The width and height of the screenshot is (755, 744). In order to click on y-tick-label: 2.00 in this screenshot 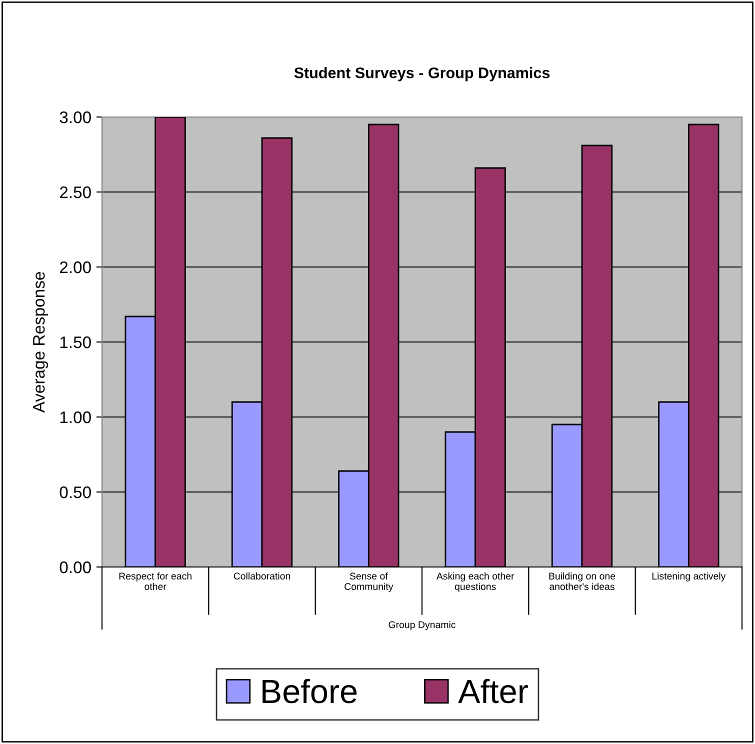, I will do `click(75, 267)`.